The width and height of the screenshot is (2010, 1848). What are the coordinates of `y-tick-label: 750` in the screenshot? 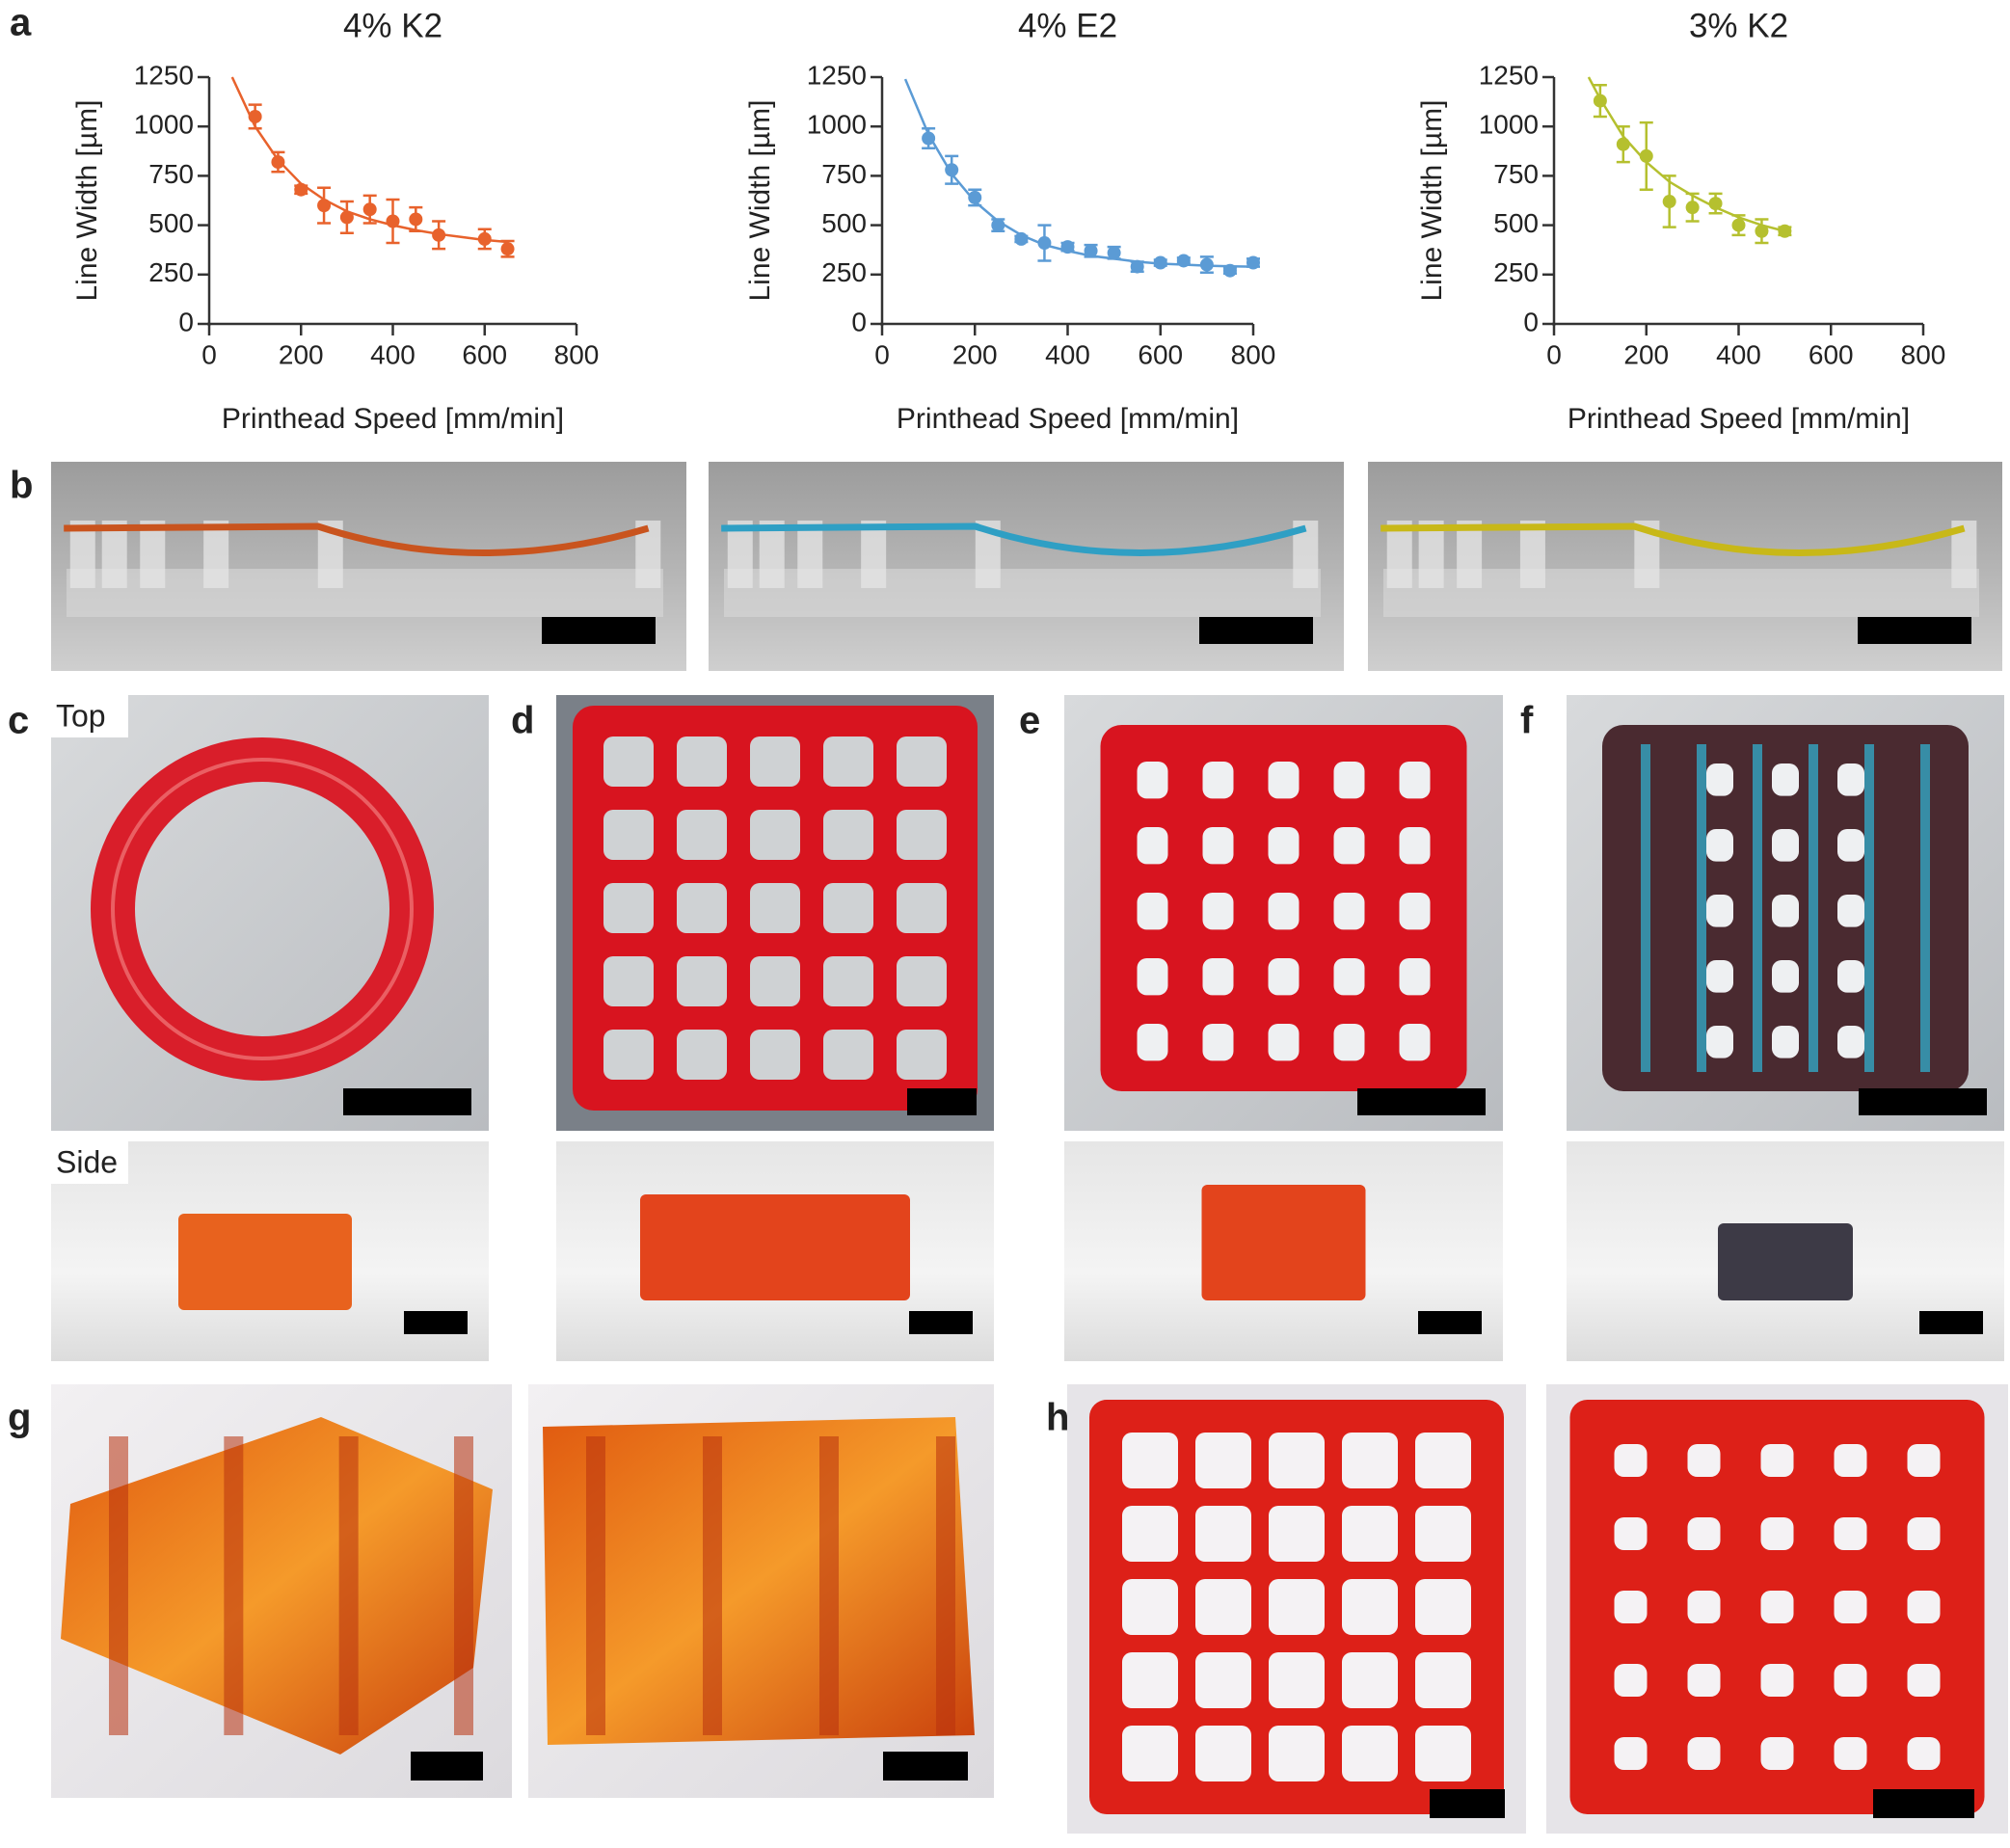 It's located at (1516, 174).